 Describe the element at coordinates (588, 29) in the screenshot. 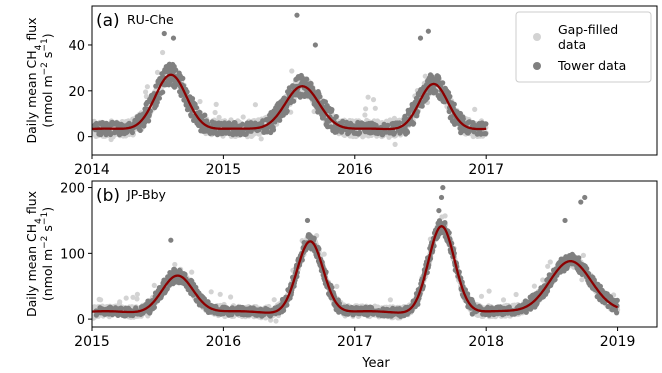

I see `legend-label: Gap-filled` at that location.